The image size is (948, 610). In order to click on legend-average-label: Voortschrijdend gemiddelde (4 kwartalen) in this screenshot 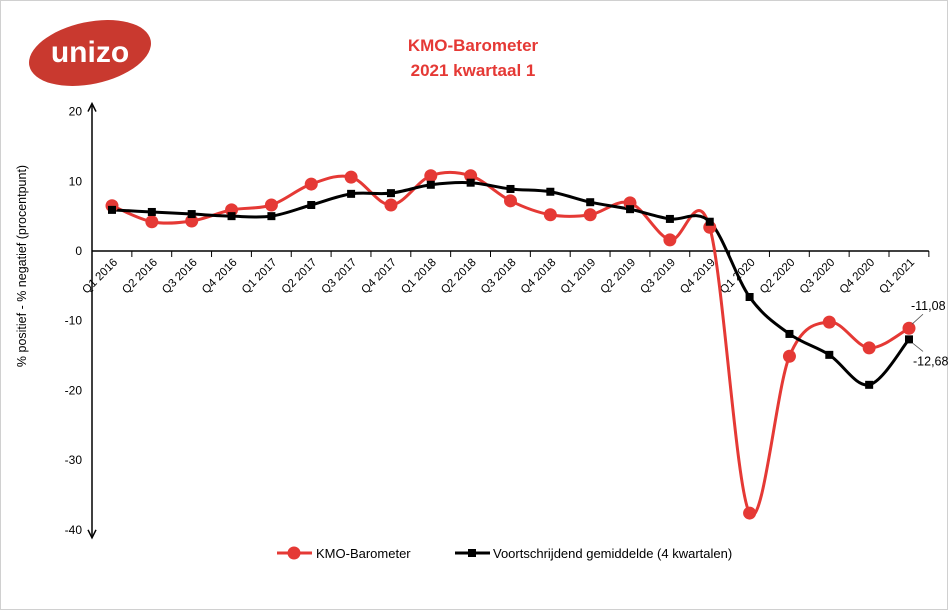, I will do `click(612, 553)`.